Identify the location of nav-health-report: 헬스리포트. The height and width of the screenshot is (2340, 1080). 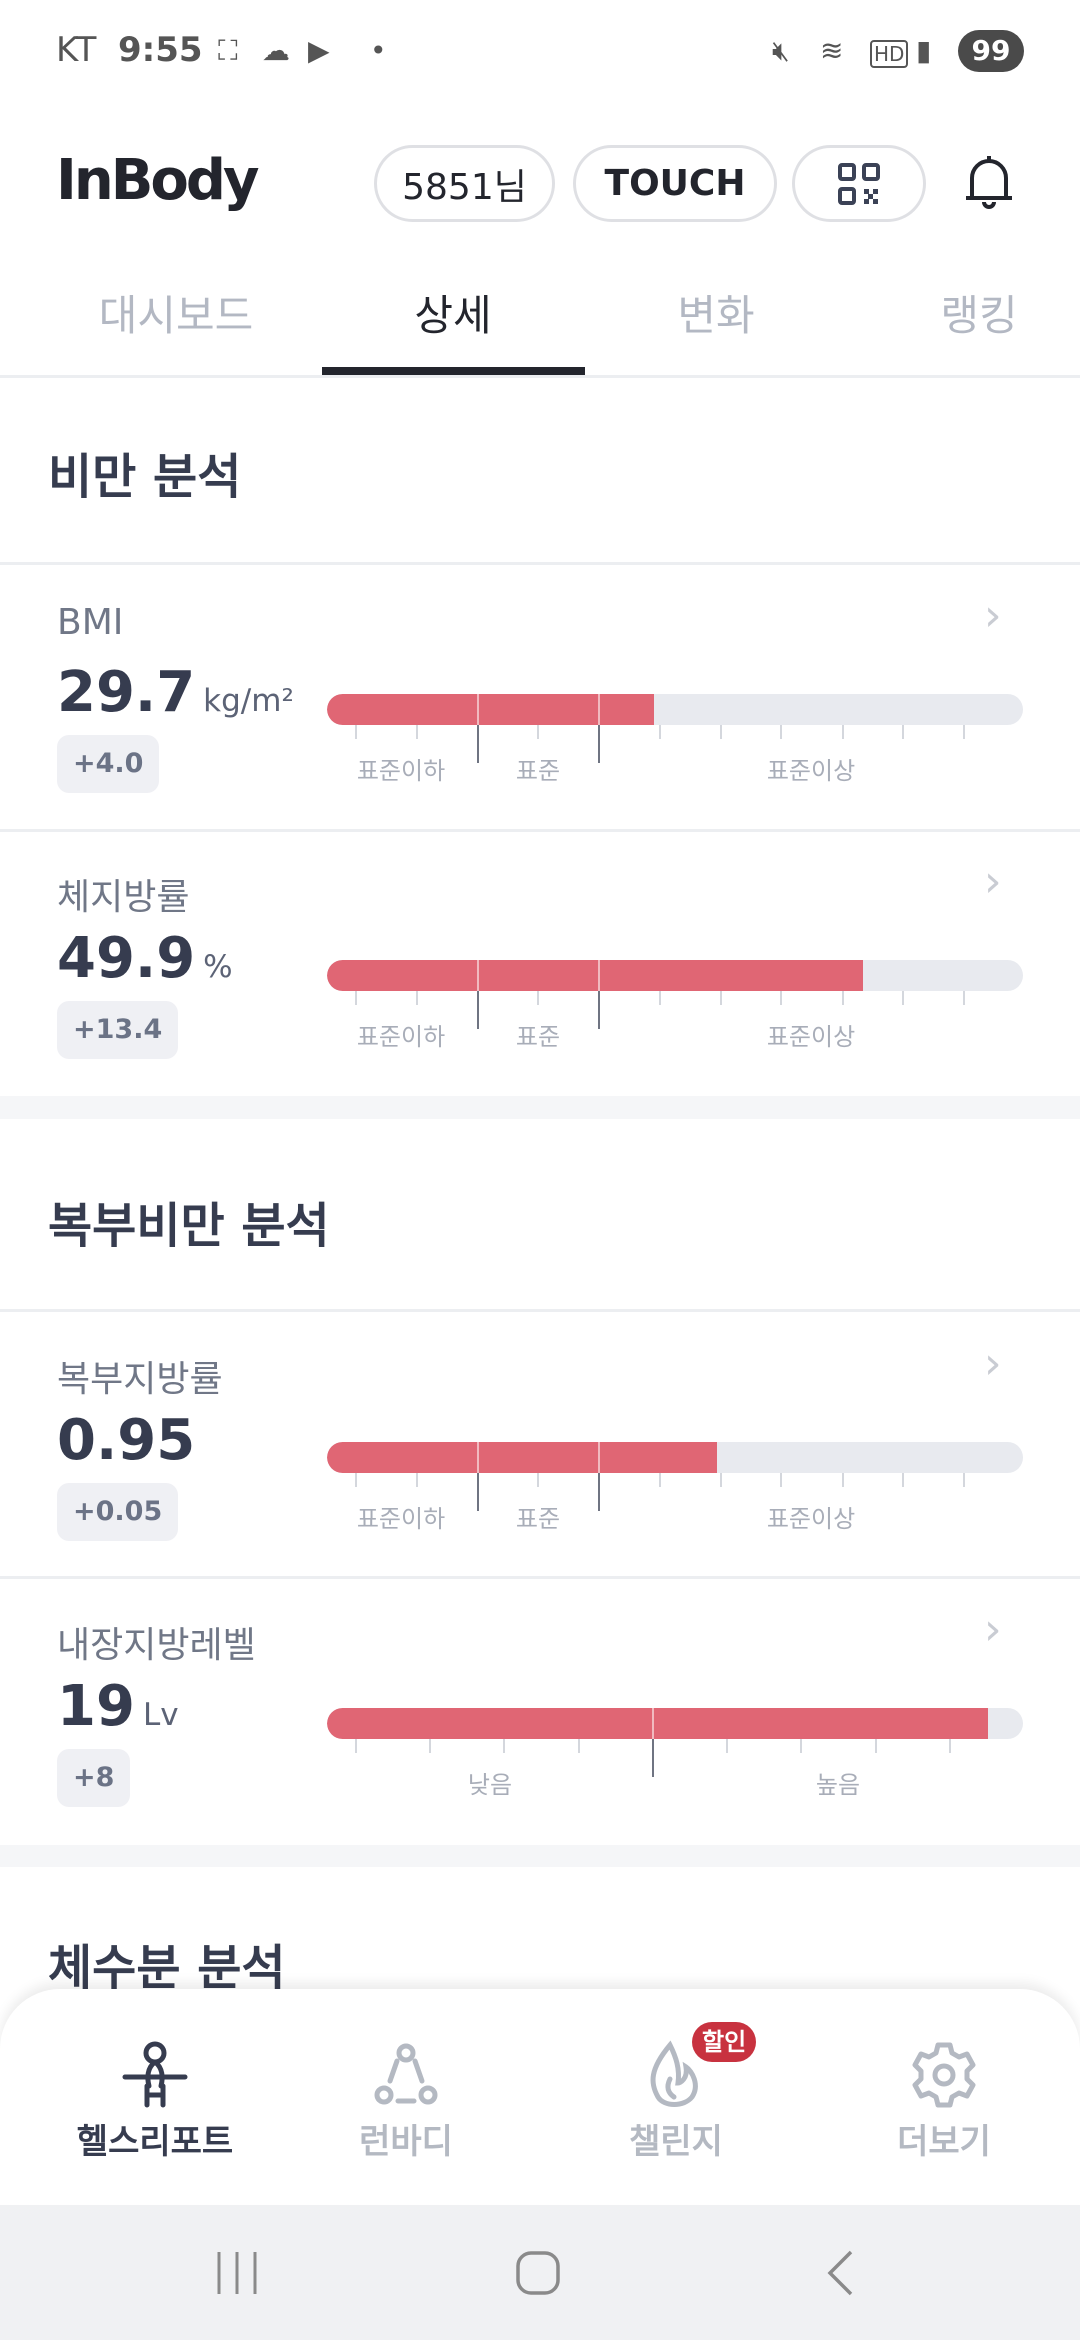
(155, 2097).